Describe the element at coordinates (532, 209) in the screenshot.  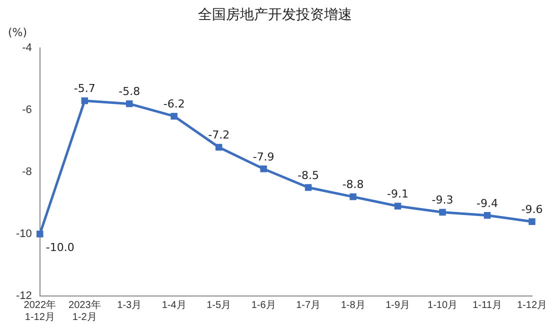
I see `data-label: -9.6` at that location.